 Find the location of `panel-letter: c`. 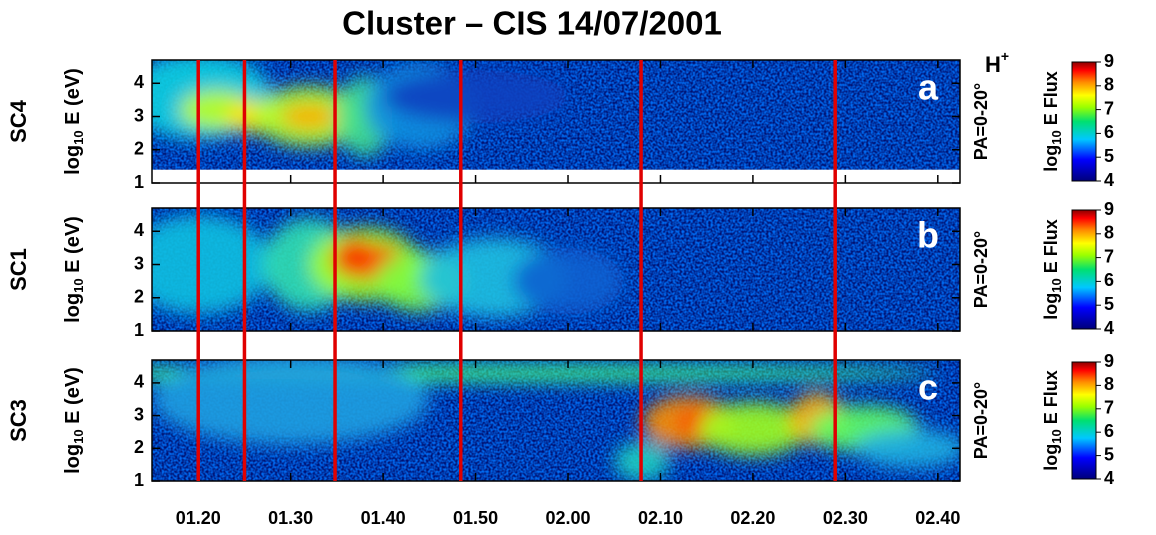

panel-letter: c is located at coordinates (928, 387).